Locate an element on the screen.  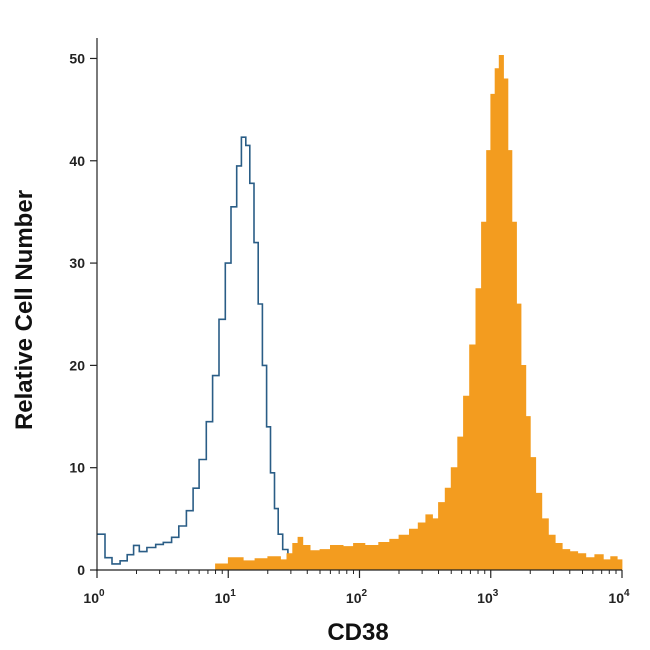
y-tick-label: 40 is located at coordinates (77, 161).